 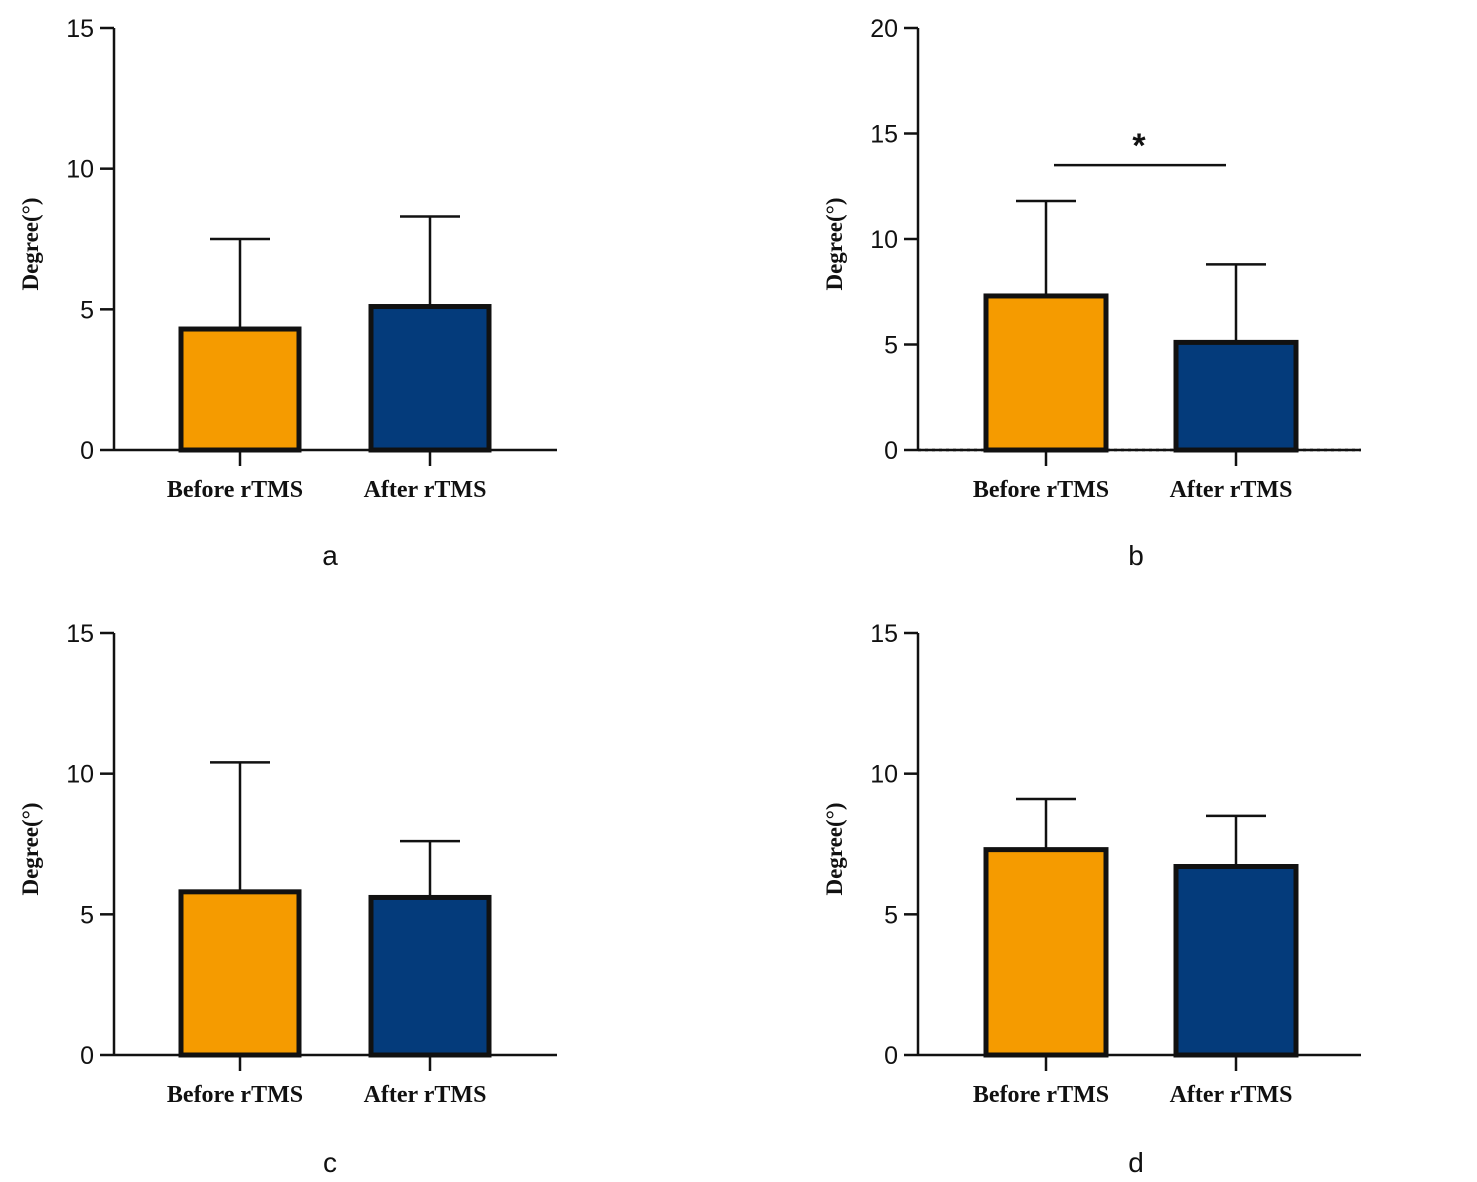 I want to click on panel-label: d, so click(x=1136, y=1162).